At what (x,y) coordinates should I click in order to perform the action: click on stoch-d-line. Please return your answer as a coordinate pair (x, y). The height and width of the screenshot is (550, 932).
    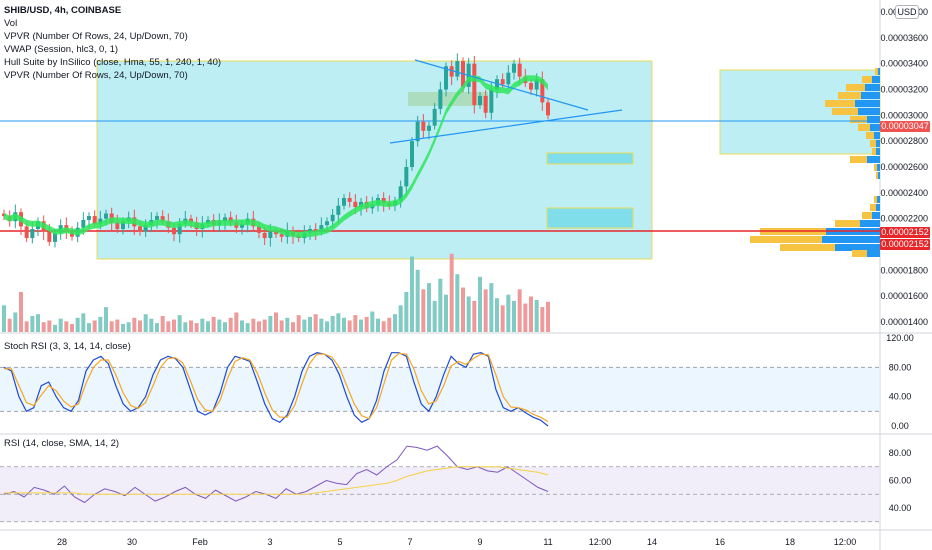
    Looking at the image, I should click on (276, 387).